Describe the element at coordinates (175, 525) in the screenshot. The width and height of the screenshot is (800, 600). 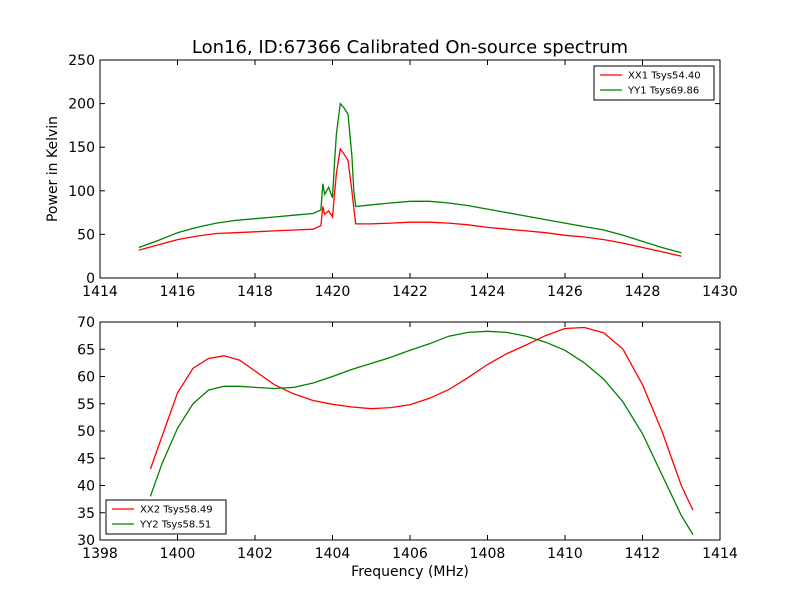
I see `legend-label: YY2 Tsys58.51` at that location.